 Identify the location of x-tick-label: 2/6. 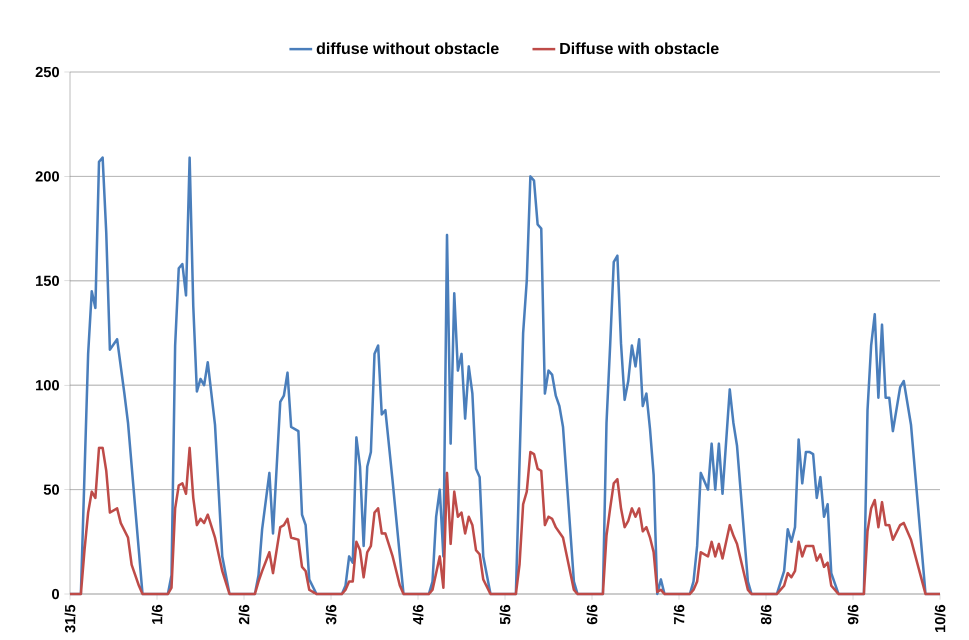
(244, 614).